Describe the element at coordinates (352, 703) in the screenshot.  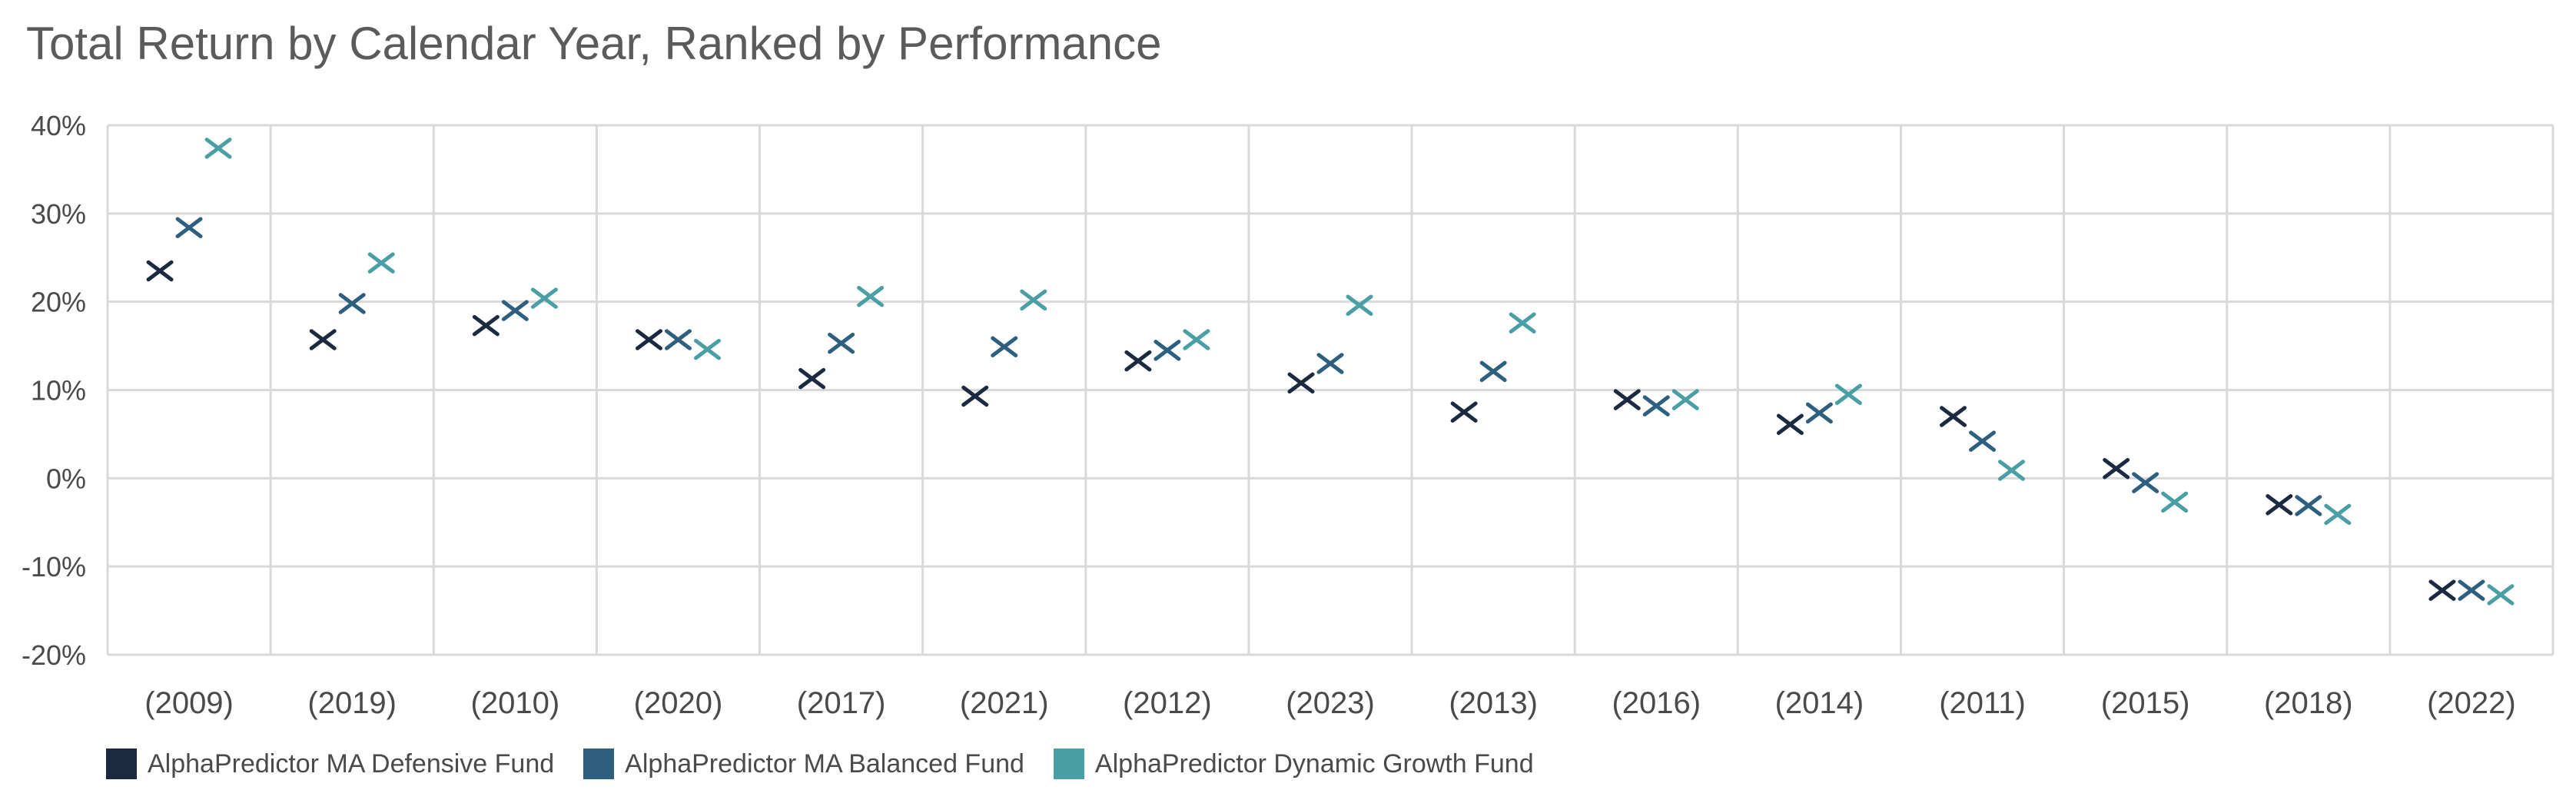
I see `x-tick-label: (2019)` at that location.